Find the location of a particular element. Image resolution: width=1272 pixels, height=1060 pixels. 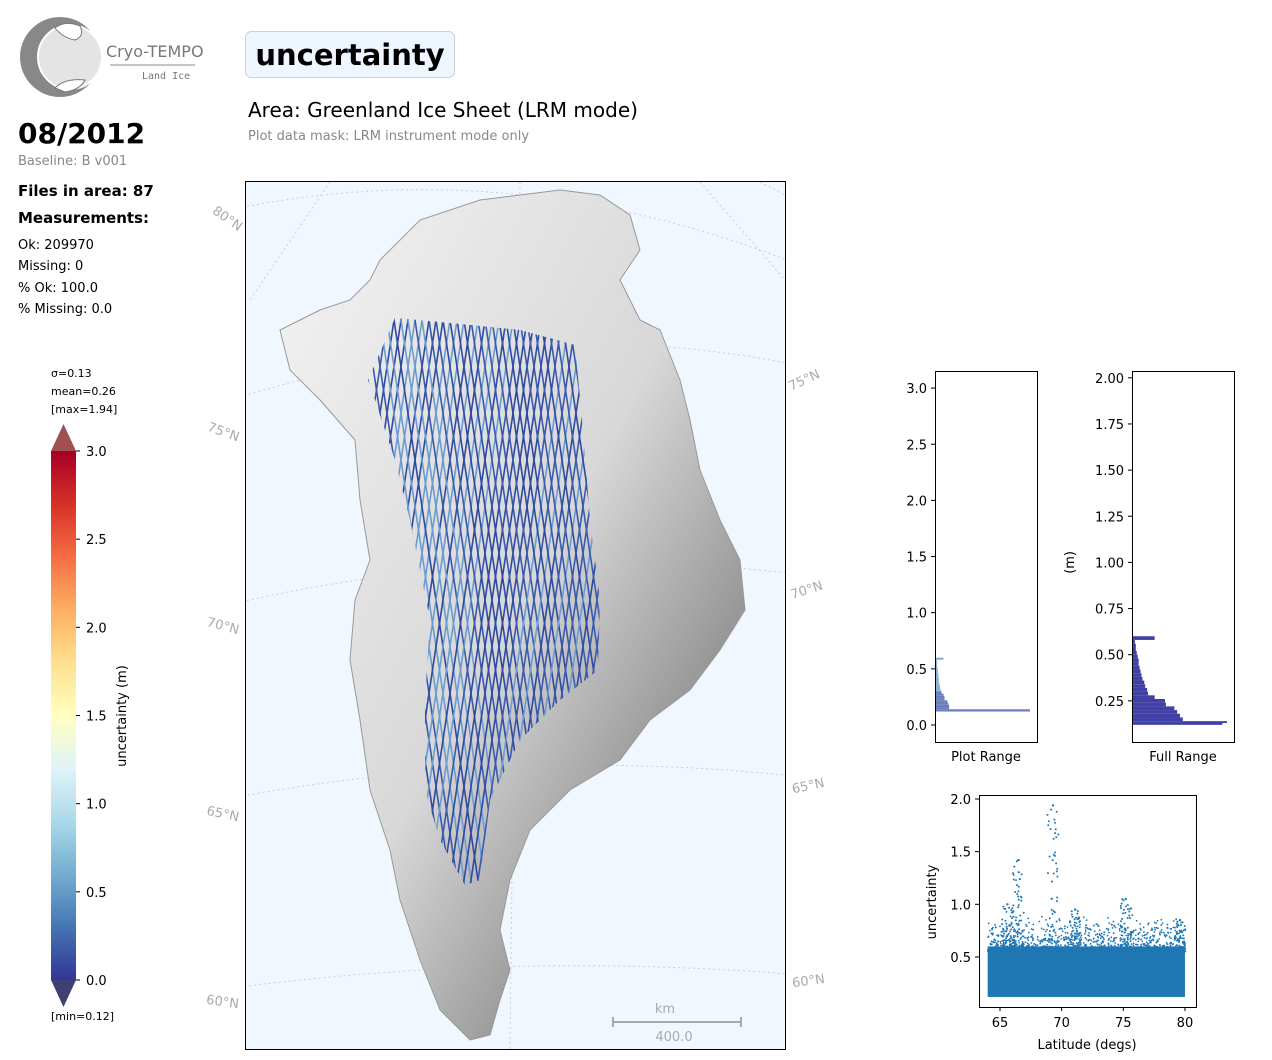

lat-label-right: 75°N is located at coordinates (804, 380).